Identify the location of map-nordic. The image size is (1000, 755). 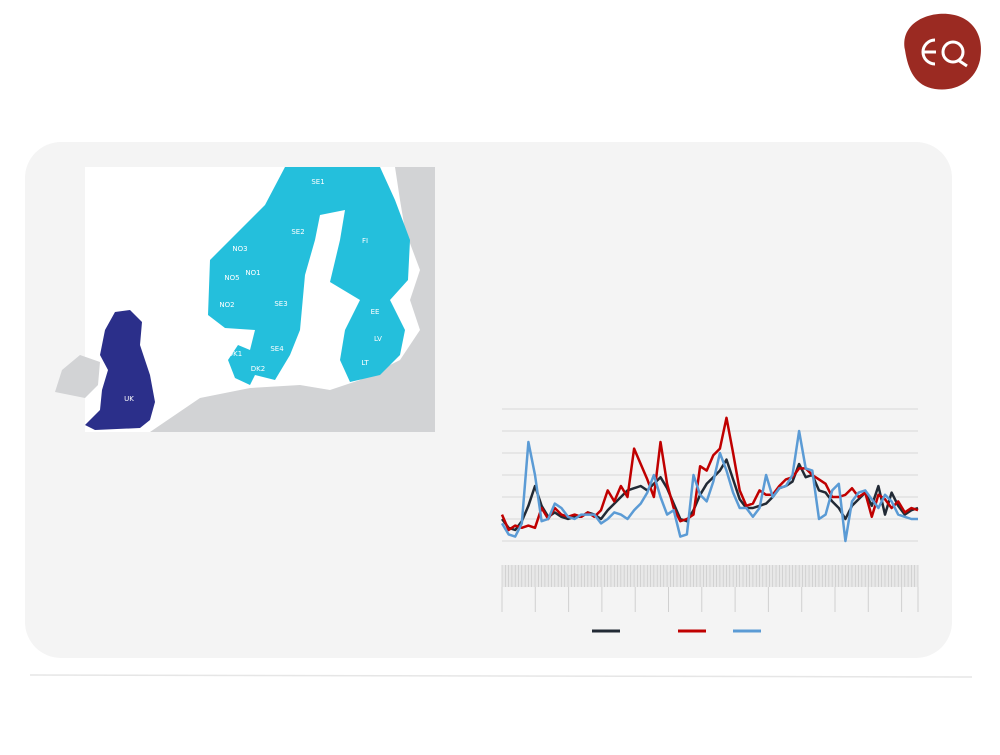
(309, 276).